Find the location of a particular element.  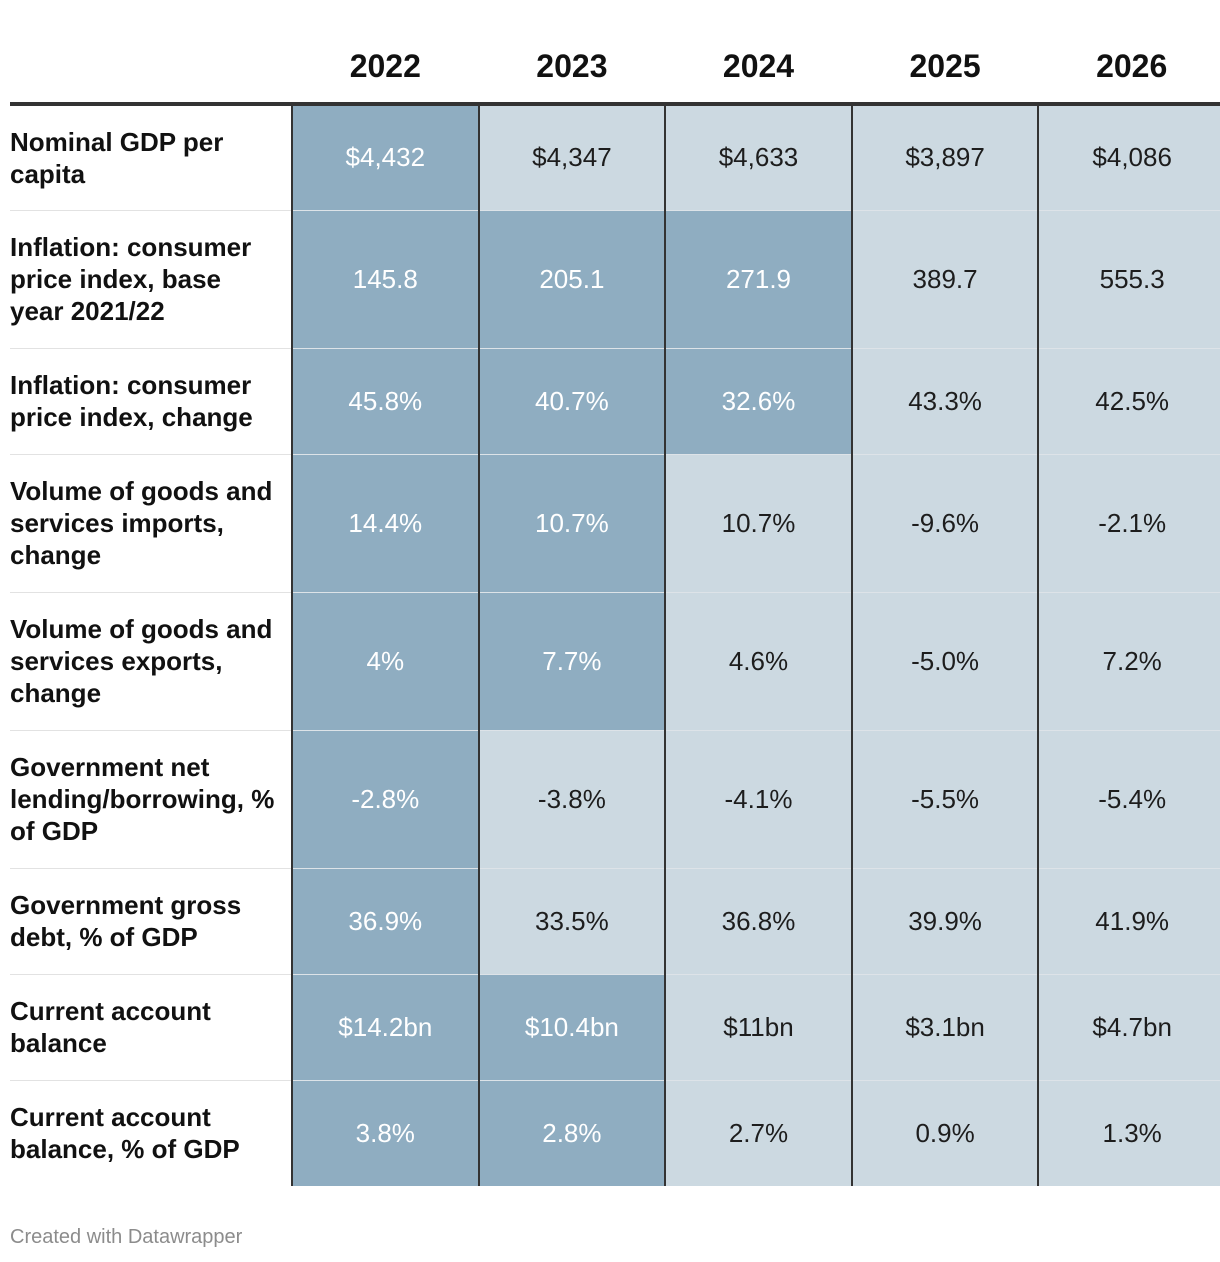

row-label: Government gross debt, % of GDP is located at coordinates (151, 921).